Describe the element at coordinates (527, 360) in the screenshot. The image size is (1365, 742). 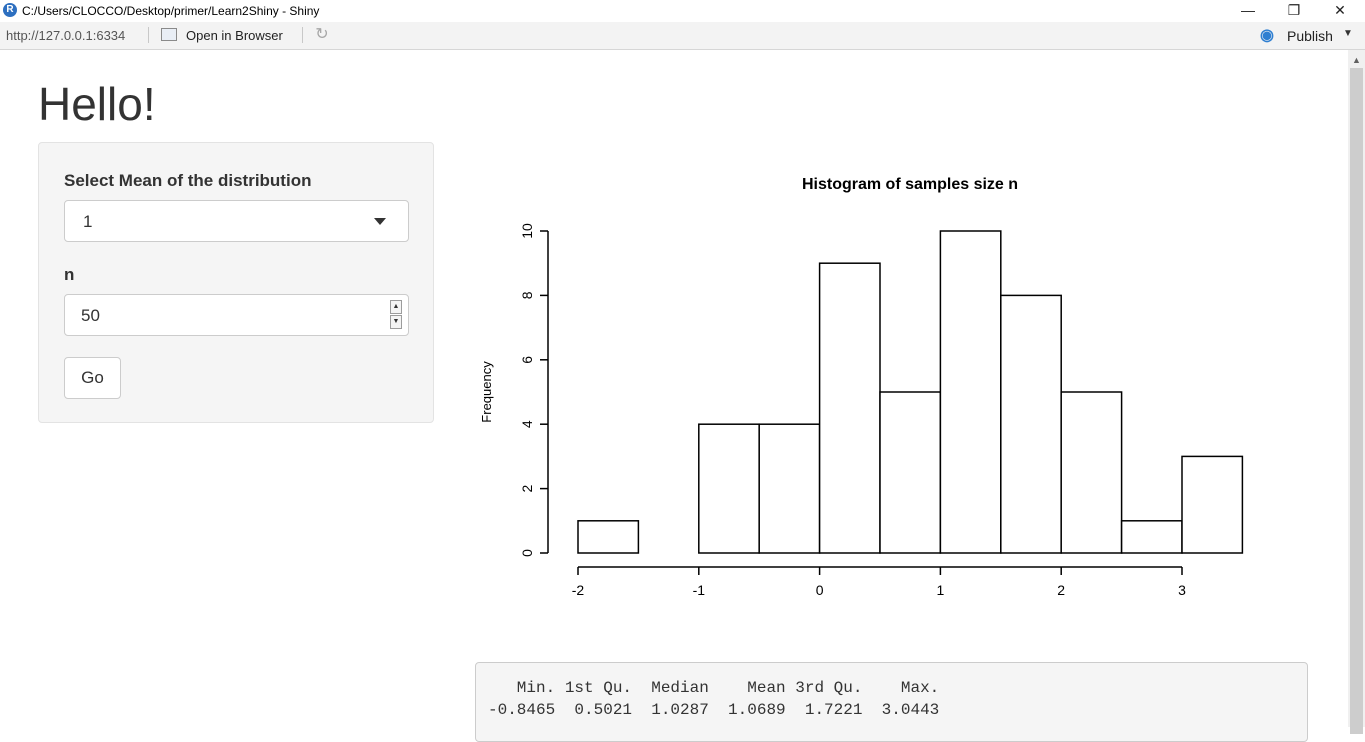
I see `y-tick-label: 6` at that location.